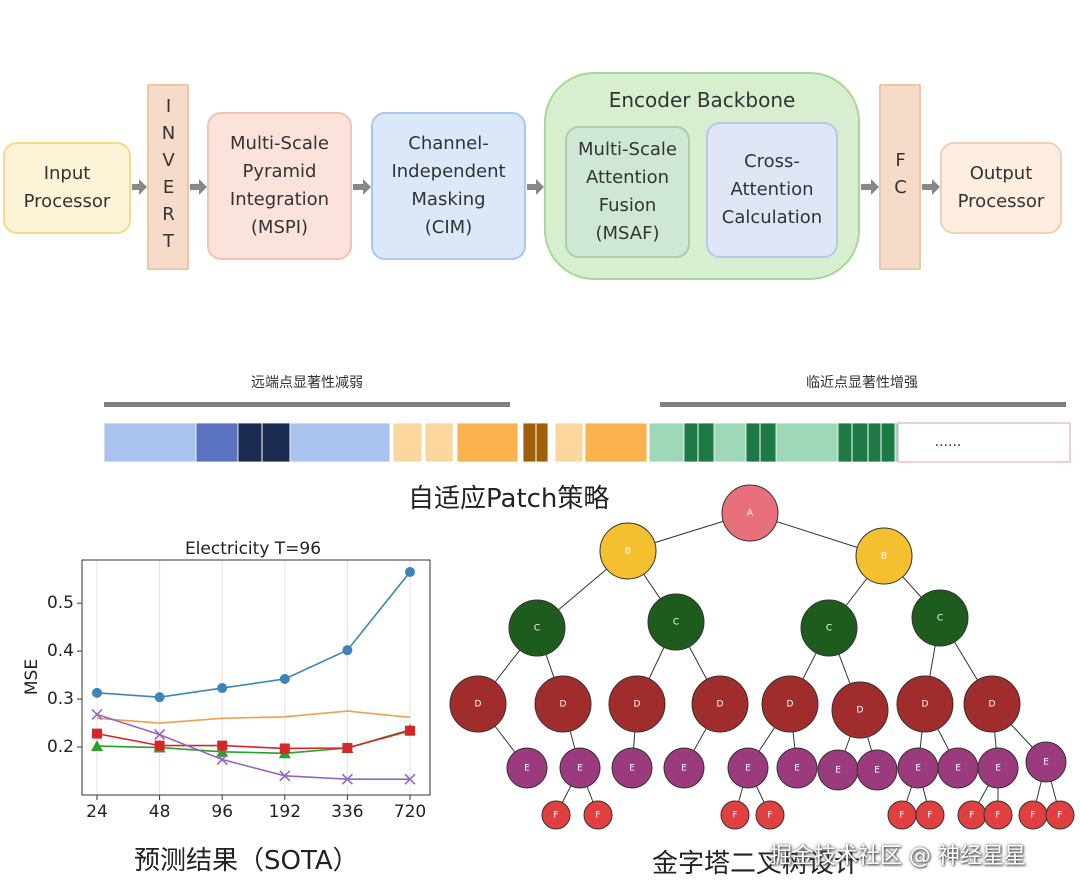 The height and width of the screenshot is (893, 1080). What do you see at coordinates (60, 699) in the screenshot?
I see `y-tick-label: 0.3` at bounding box center [60, 699].